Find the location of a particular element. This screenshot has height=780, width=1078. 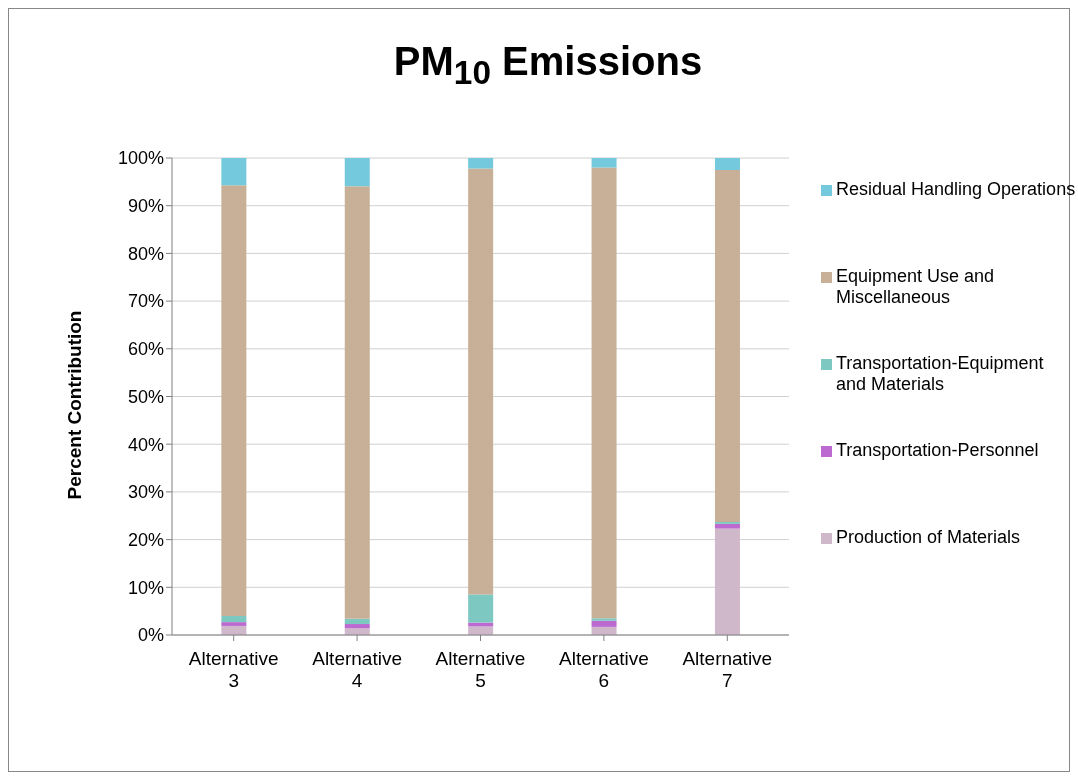

x-tick-label: Alternative 3 is located at coordinates (233, 669).